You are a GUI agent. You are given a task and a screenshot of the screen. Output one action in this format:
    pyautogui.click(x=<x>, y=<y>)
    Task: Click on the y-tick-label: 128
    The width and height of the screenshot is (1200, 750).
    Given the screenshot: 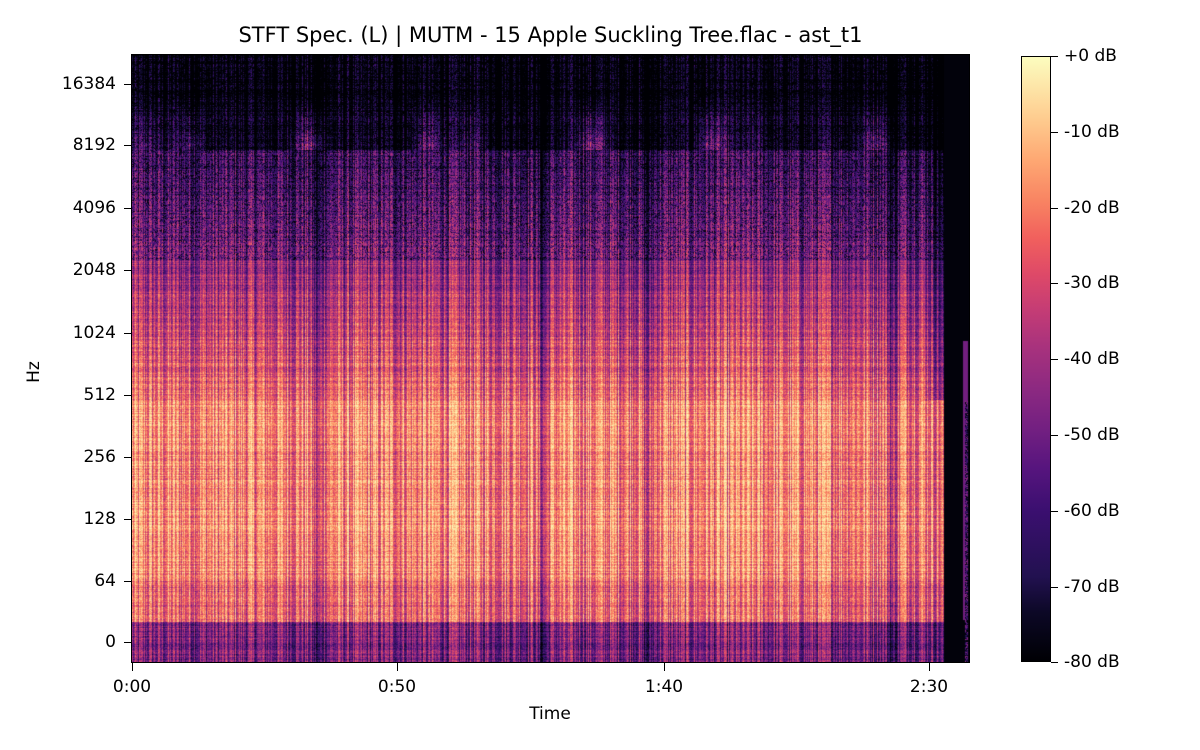 What is the action you would take?
    pyautogui.click(x=99, y=519)
    